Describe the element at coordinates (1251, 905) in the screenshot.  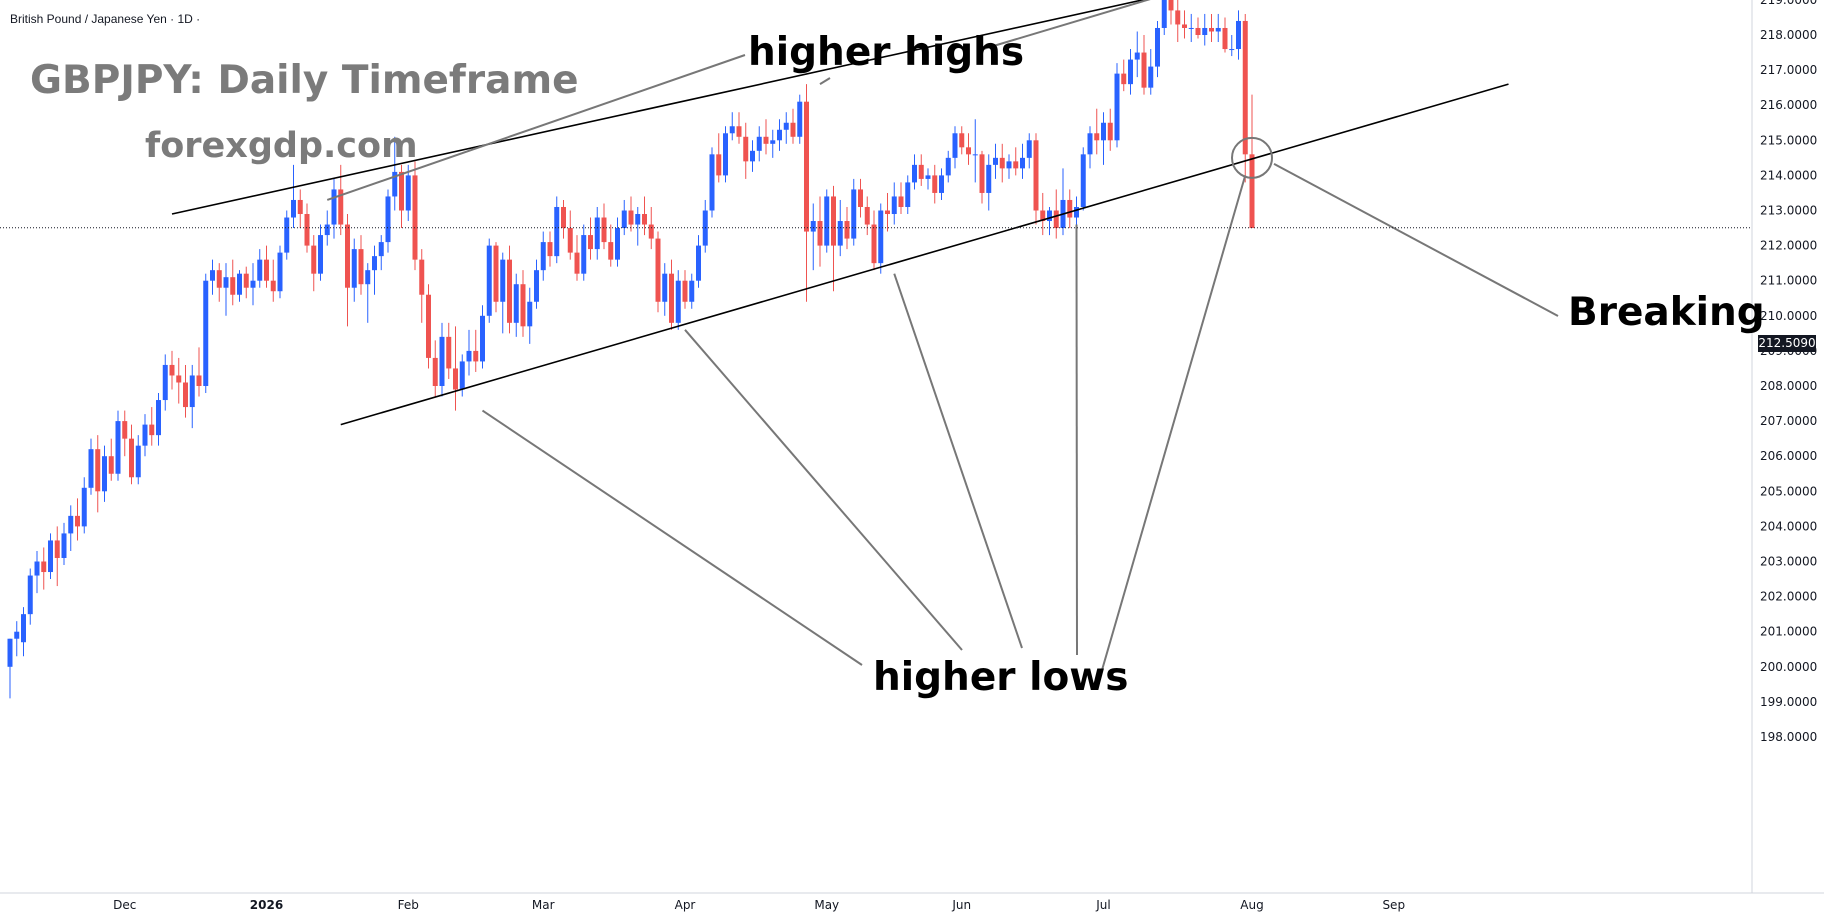
I see `time-tick-label: Aug` at that location.